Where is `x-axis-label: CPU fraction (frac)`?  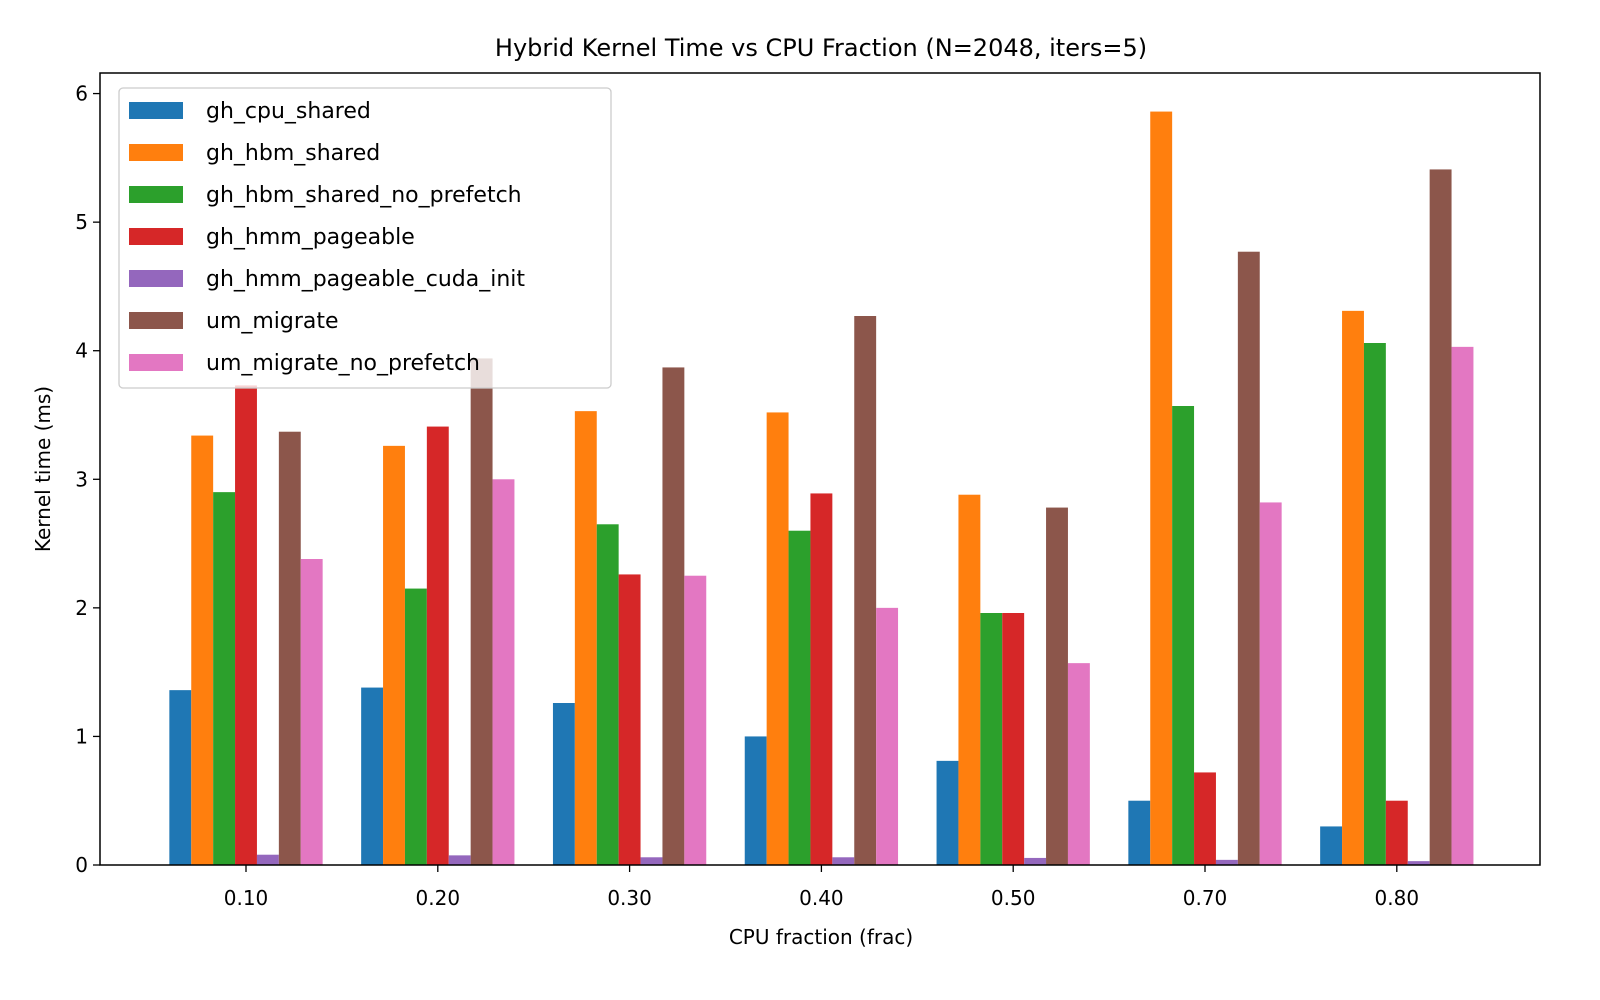
x-axis-label: CPU fraction (frac) is located at coordinates (821, 937).